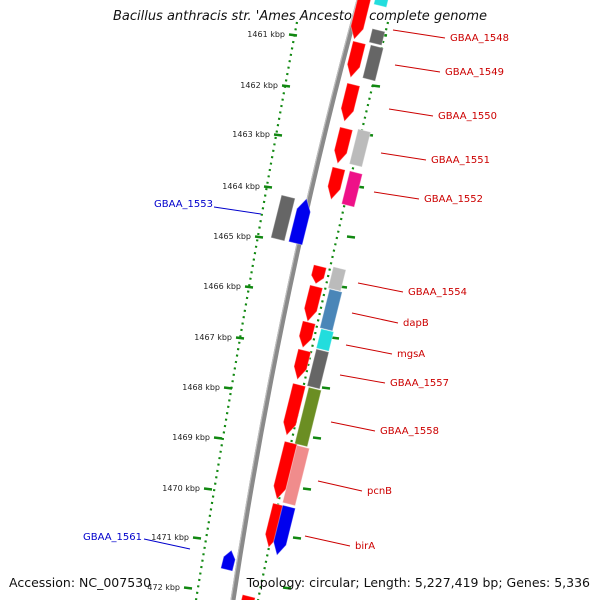 This screenshot has height=600, width=600. Describe the element at coordinates (259, 85) in the screenshot. I see `tick-label: 1462 kbp` at that location.